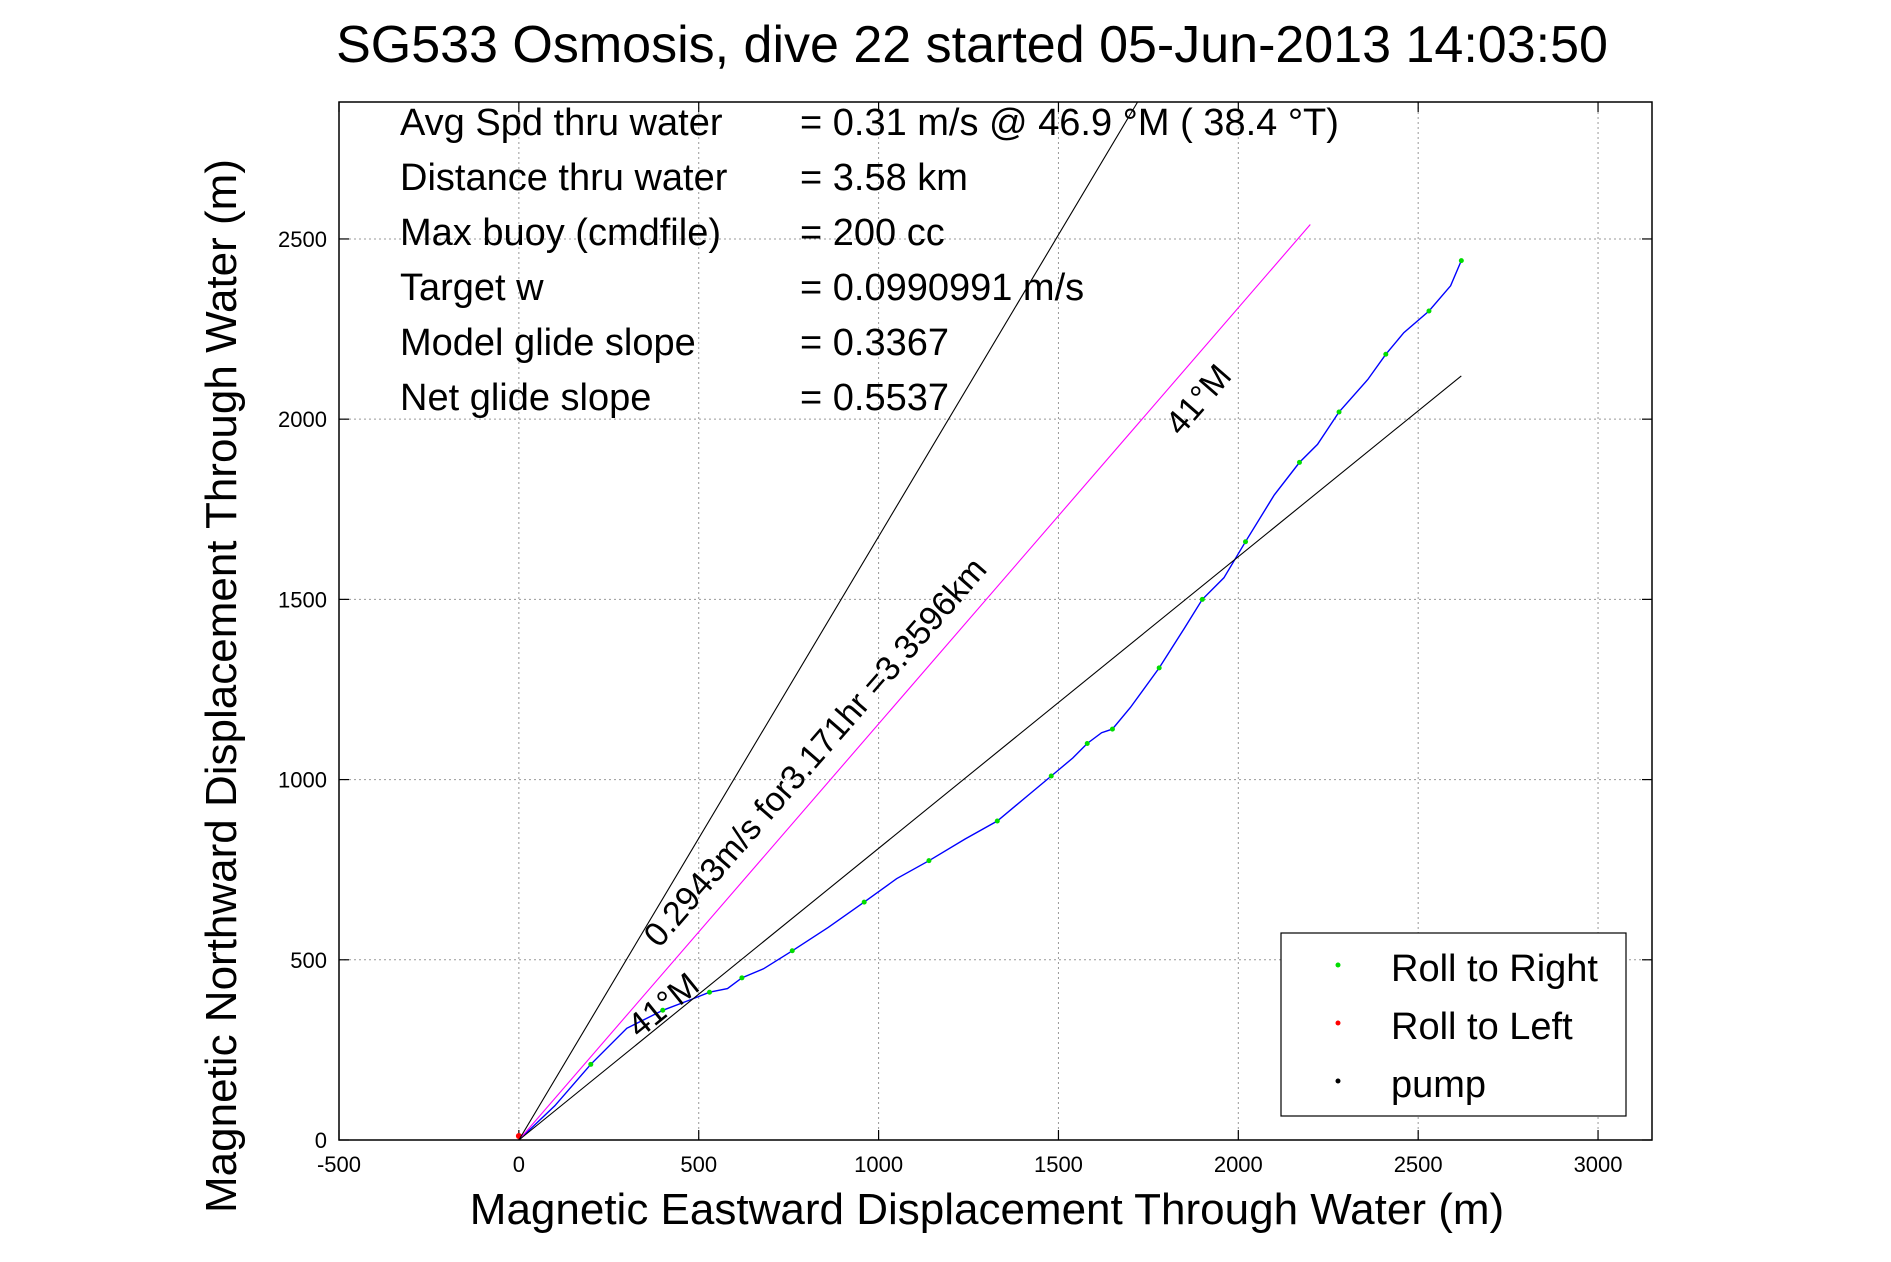 This screenshot has width=1891, height=1262. I want to click on legend: Roll to Right Roll to Left pump, so click(1453, 1024).